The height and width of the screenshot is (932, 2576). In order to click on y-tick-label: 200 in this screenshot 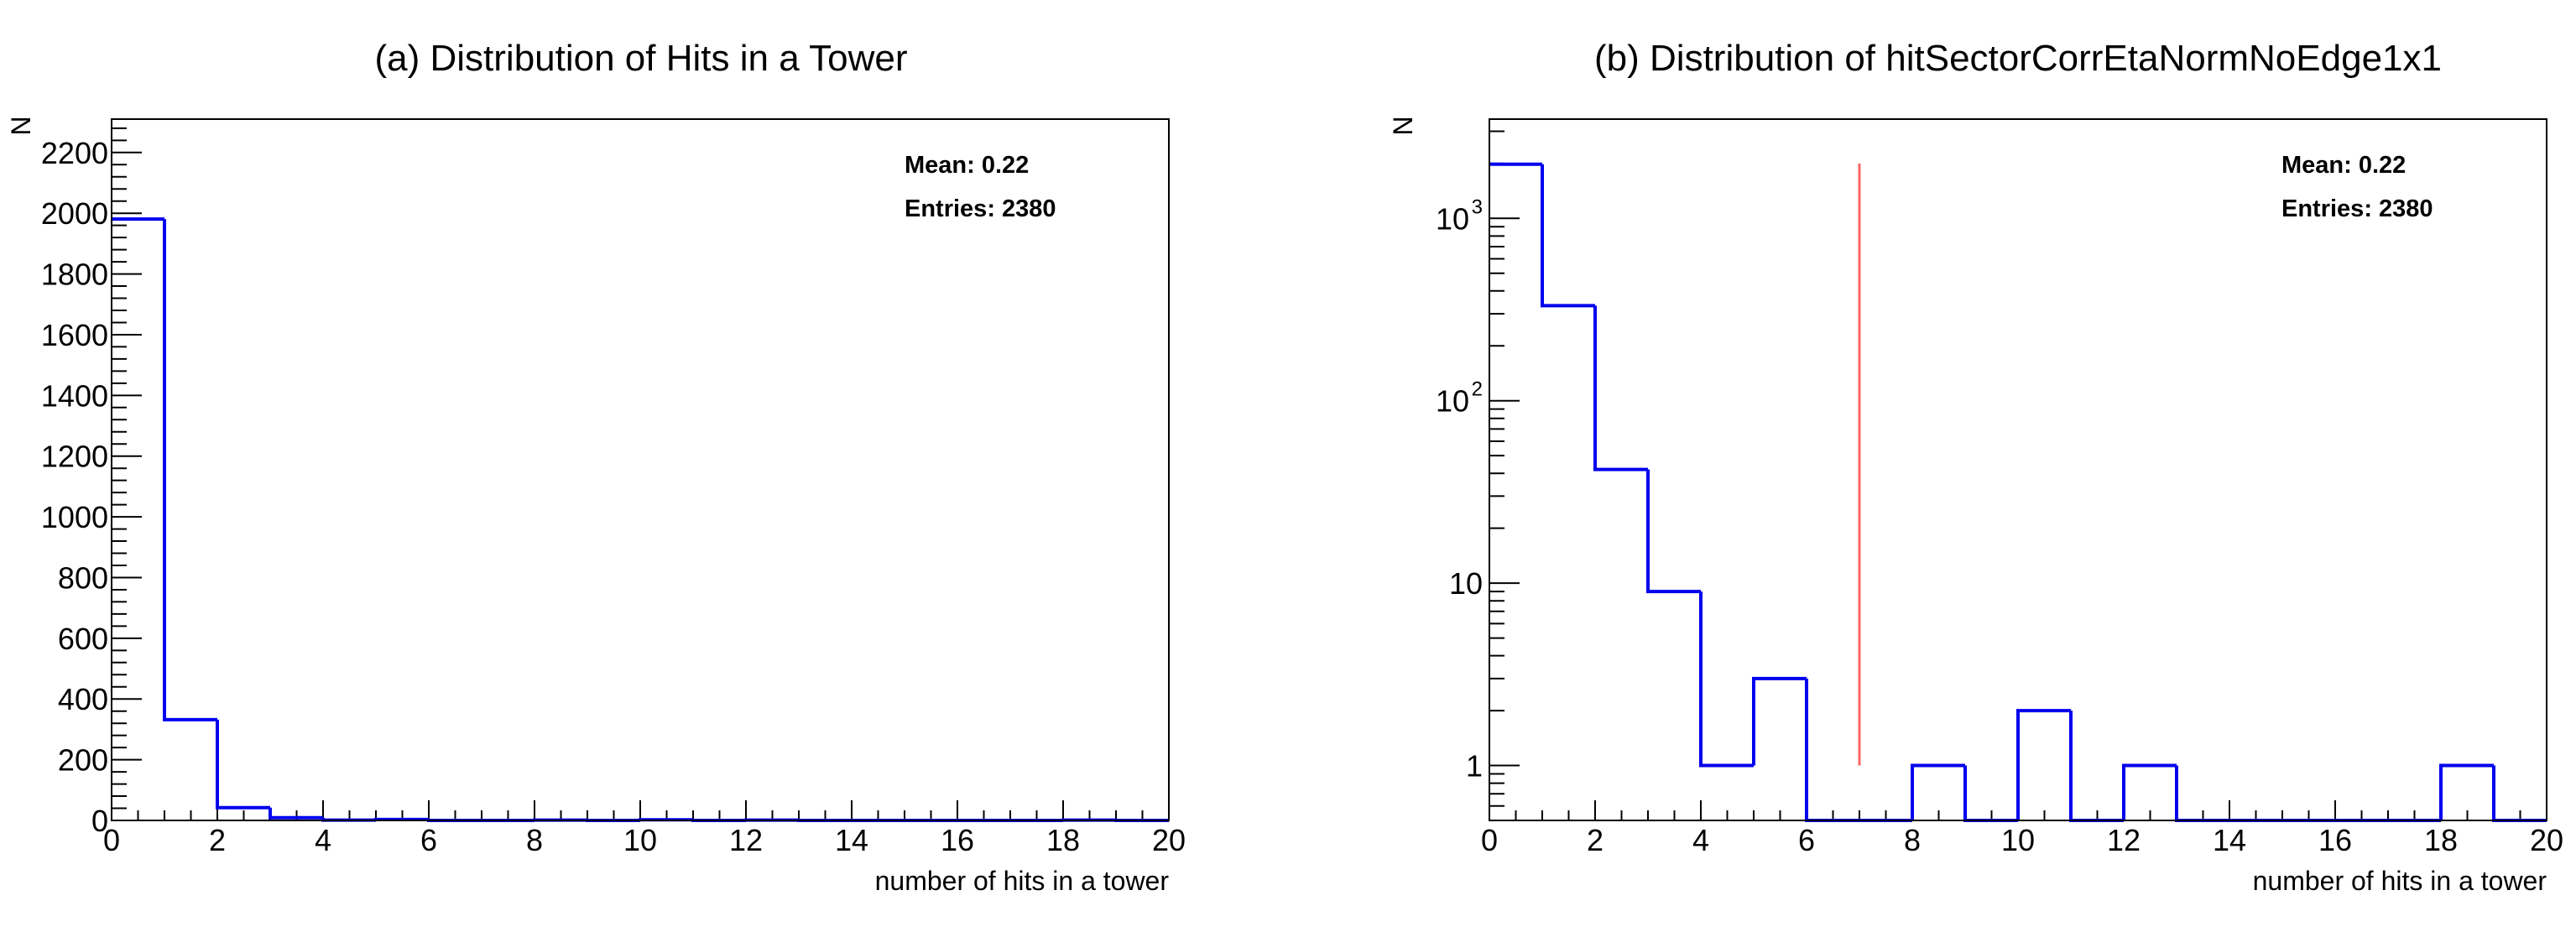, I will do `click(83, 760)`.